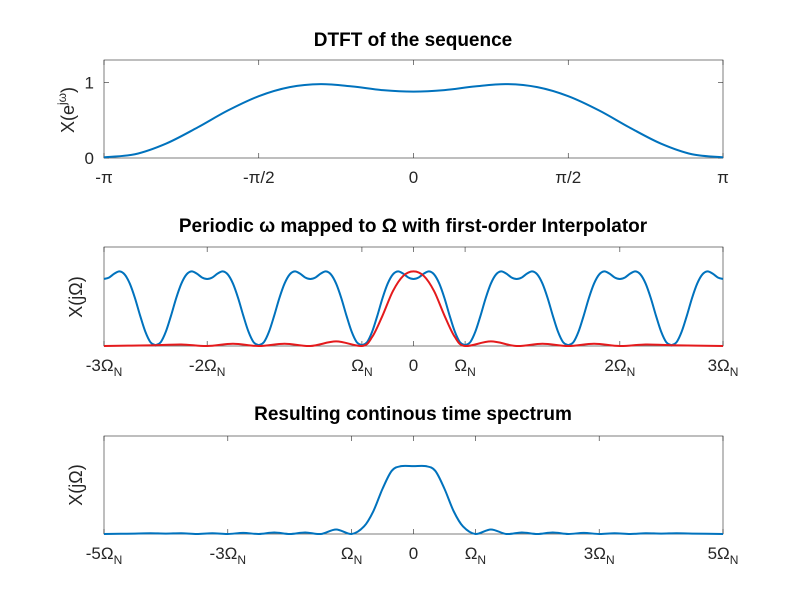  Describe the element at coordinates (104, 555) in the screenshot. I see `chart-3-xtick-label: -5ΩN` at that location.